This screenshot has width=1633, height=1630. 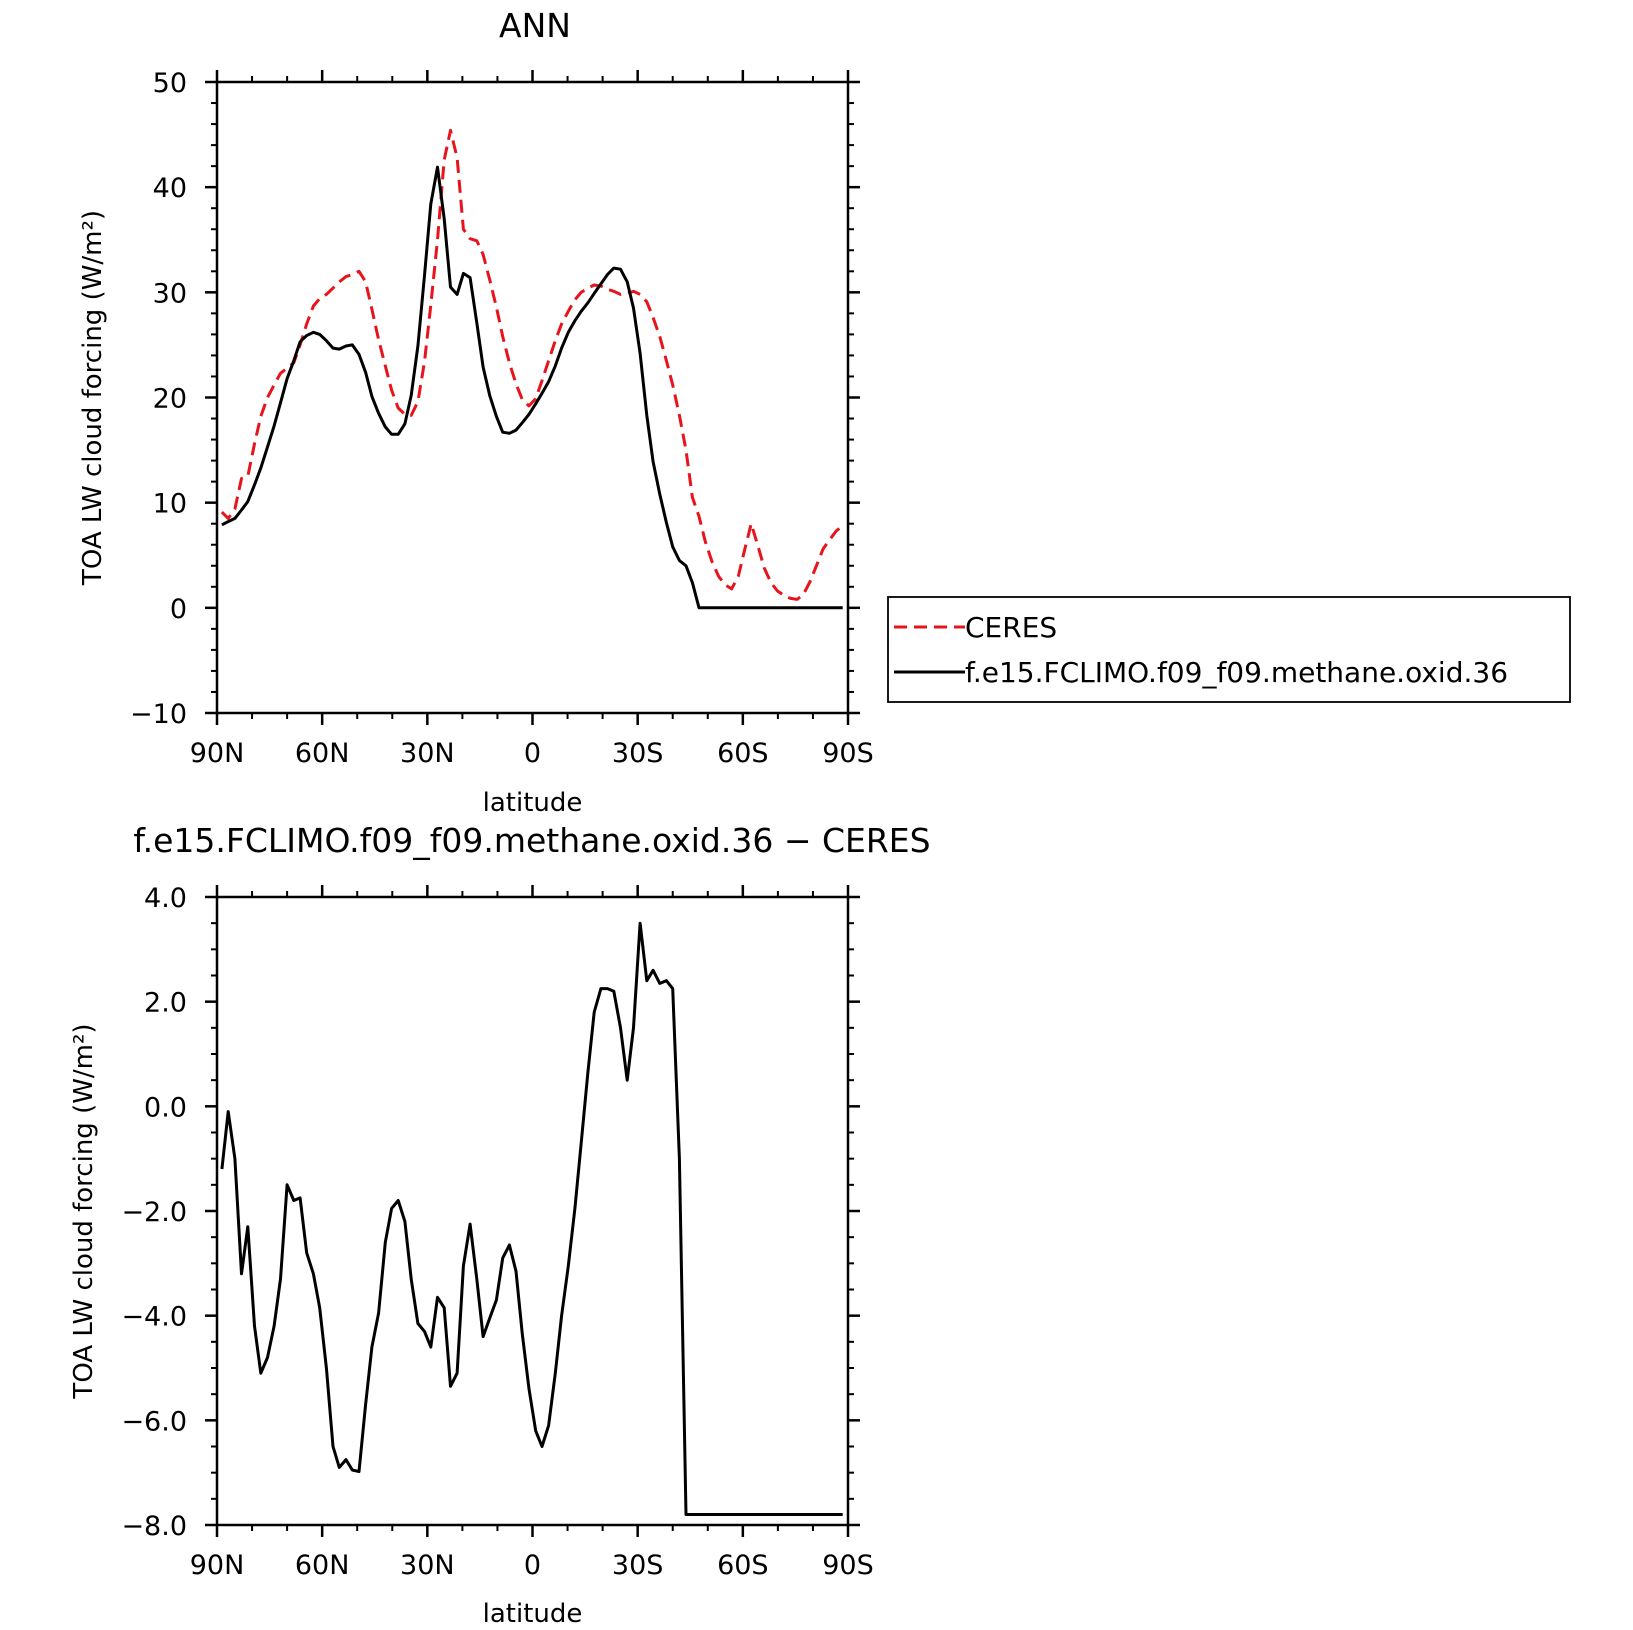 What do you see at coordinates (170, 188) in the screenshot?
I see `y-tick-label: 40` at bounding box center [170, 188].